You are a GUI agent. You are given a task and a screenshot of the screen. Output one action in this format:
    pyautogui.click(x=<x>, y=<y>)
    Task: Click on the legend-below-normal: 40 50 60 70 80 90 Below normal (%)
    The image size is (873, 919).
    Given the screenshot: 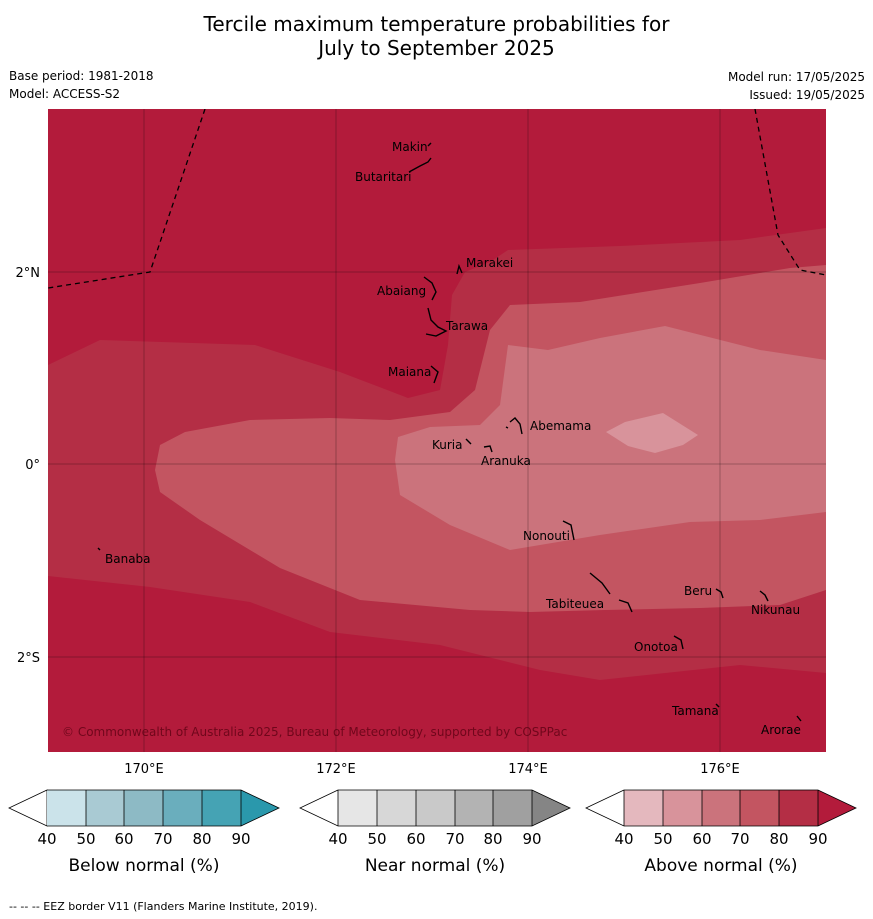 What is the action you would take?
    pyautogui.click(x=144, y=832)
    